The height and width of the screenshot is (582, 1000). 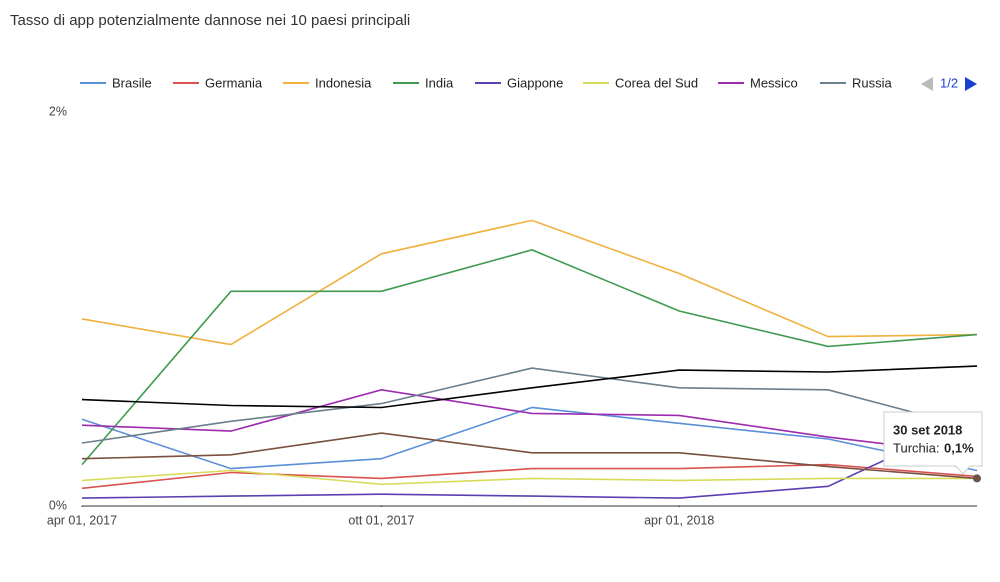 I want to click on tooltip-title: 30 set 2018, so click(x=927, y=429).